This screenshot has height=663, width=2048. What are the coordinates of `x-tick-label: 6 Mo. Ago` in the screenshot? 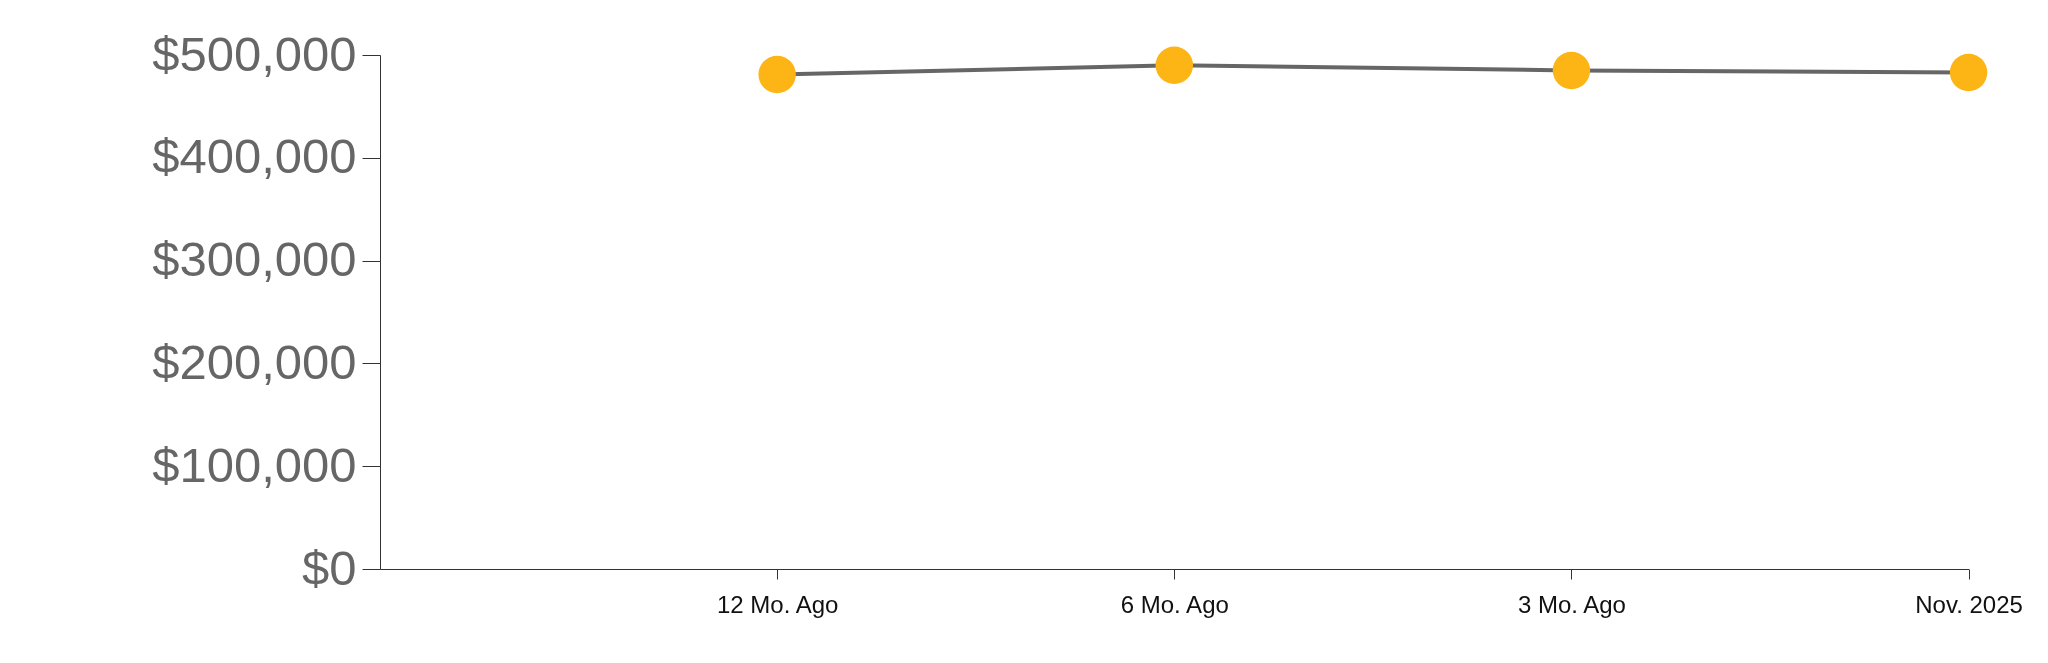 It's located at (1174, 604).